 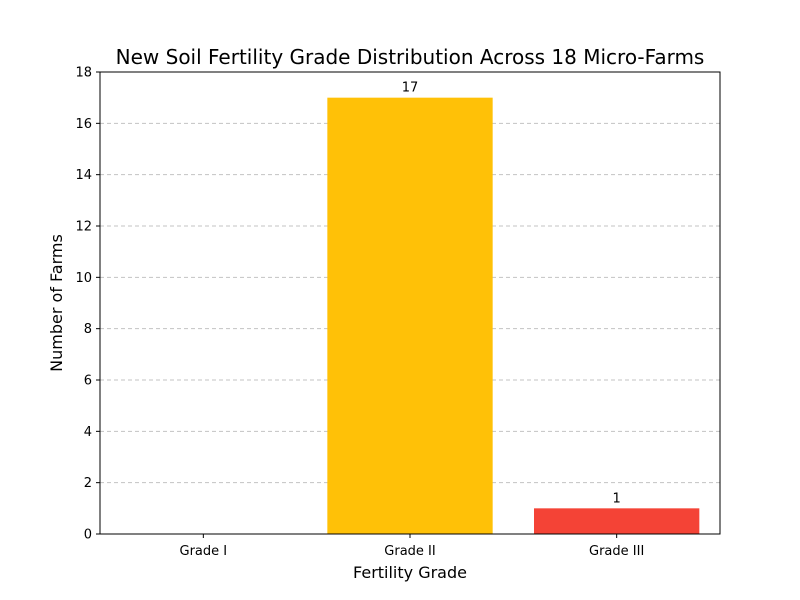 I want to click on y-tick-label: 14, so click(x=83, y=175).